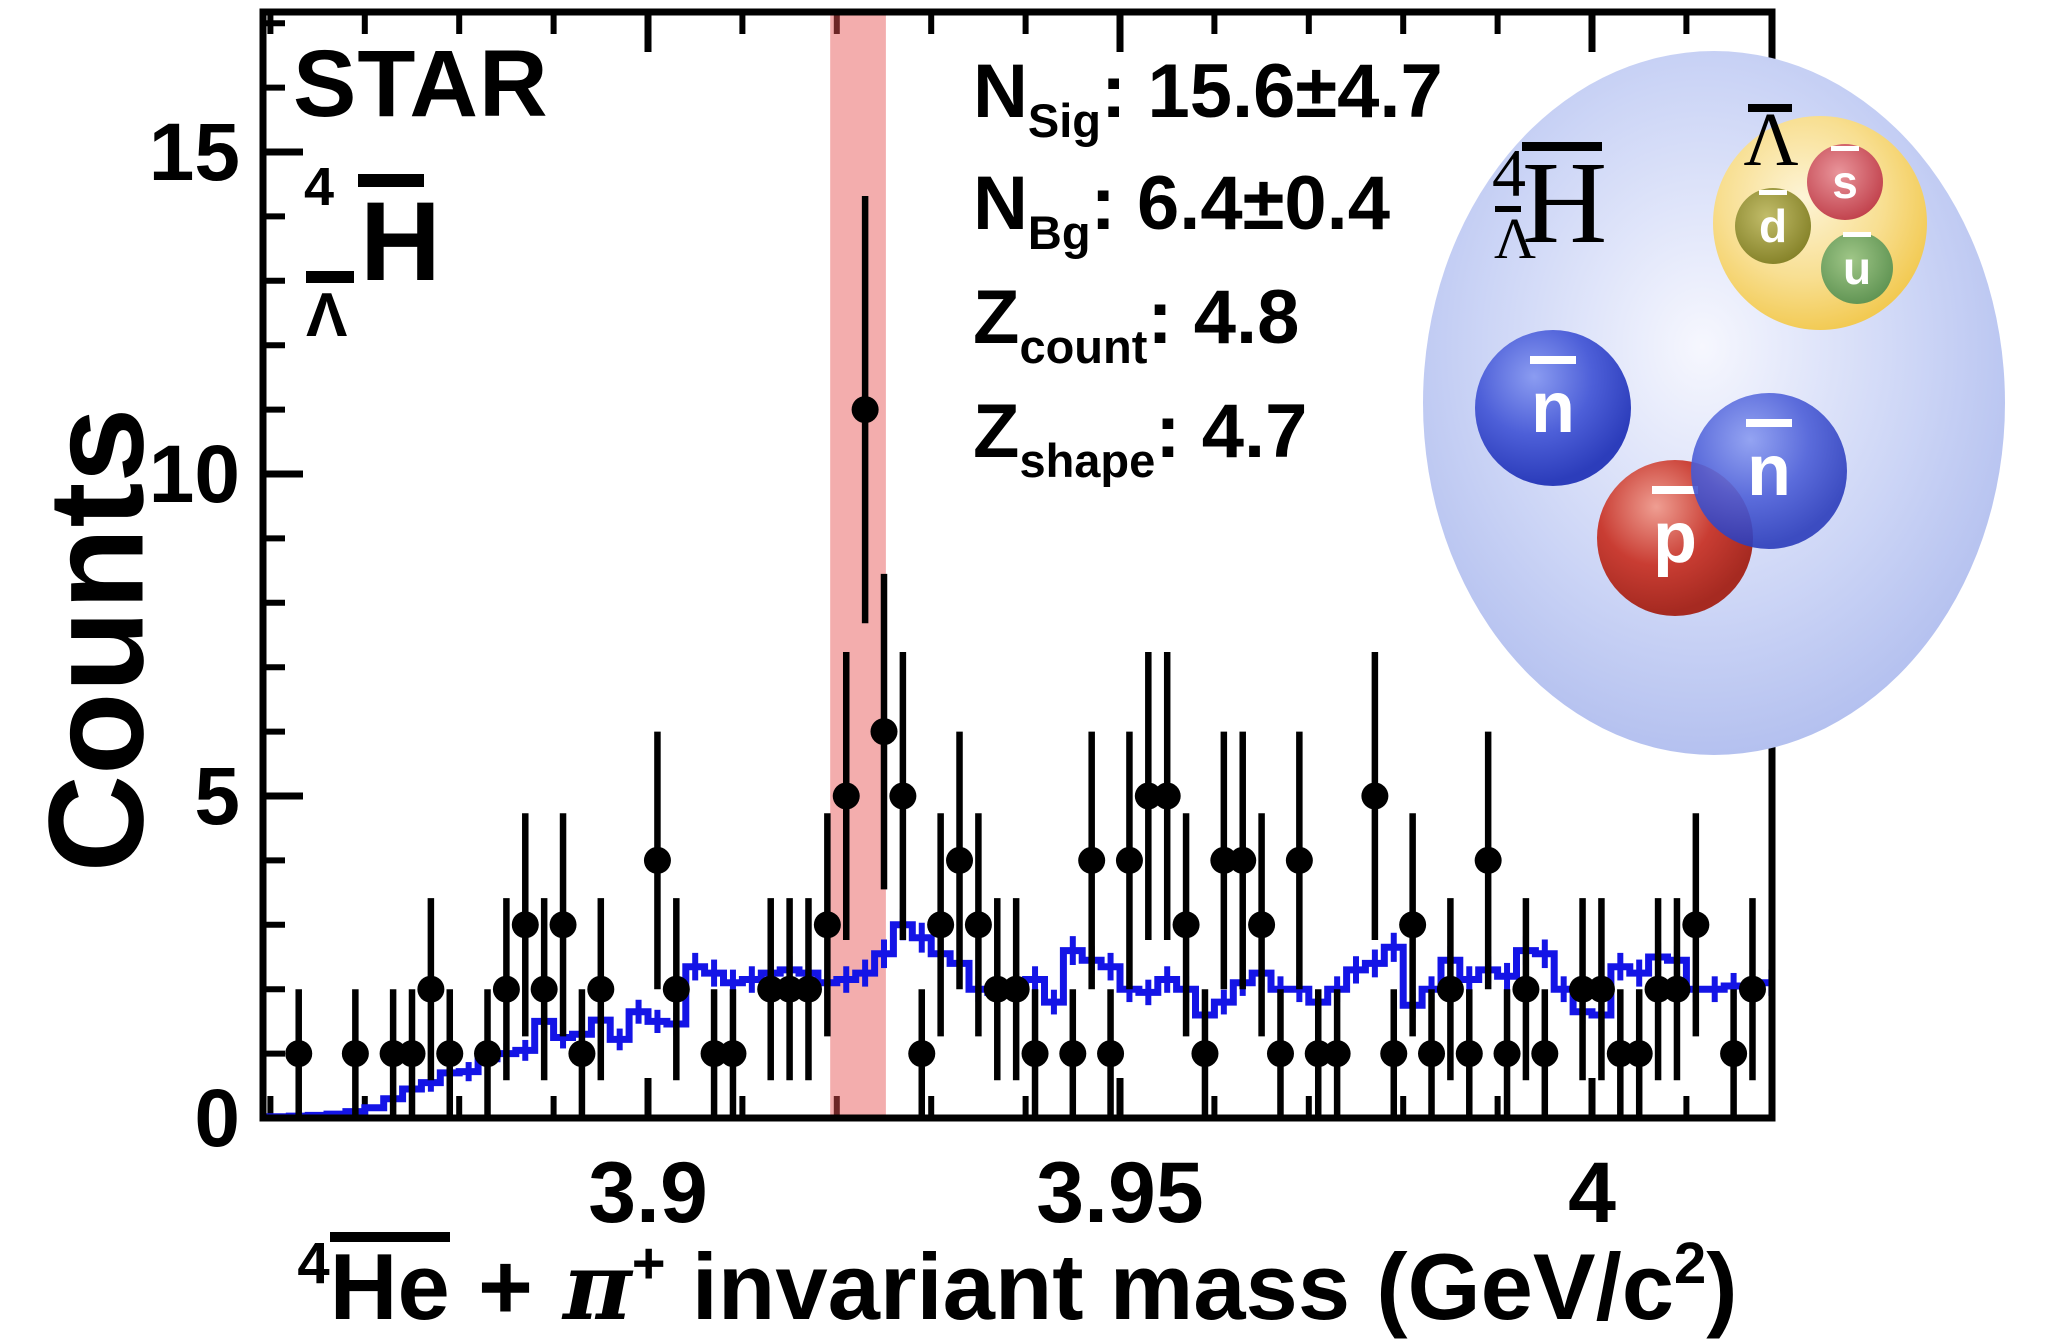 Image resolution: width=2048 pixels, height=1340 pixels. Describe the element at coordinates (858, 565) in the screenshot. I see `signal-region-band` at that location.